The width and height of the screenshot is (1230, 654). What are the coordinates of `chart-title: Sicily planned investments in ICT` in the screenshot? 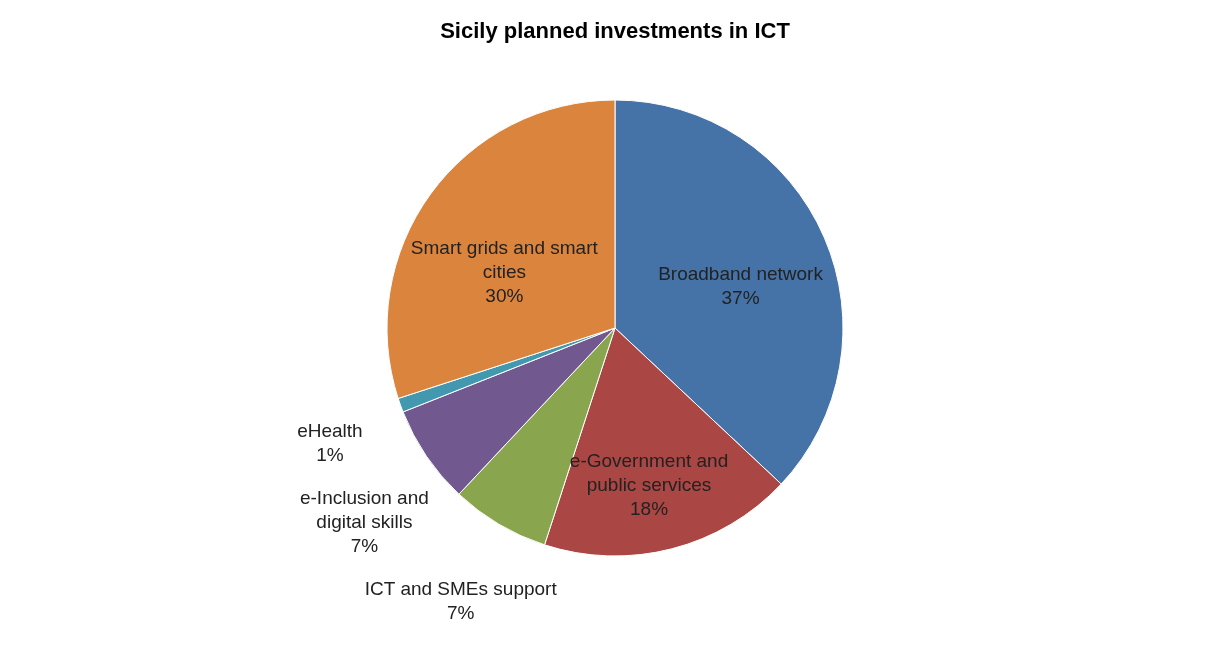 It's located at (615, 30).